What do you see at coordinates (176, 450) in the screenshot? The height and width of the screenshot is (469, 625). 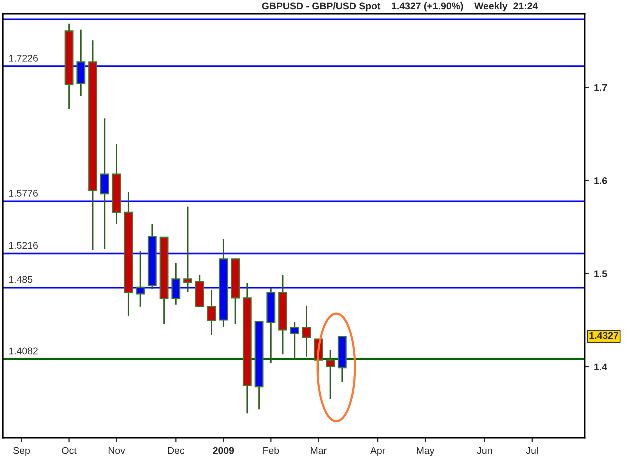 I see `x-tick-label: Dec` at bounding box center [176, 450].